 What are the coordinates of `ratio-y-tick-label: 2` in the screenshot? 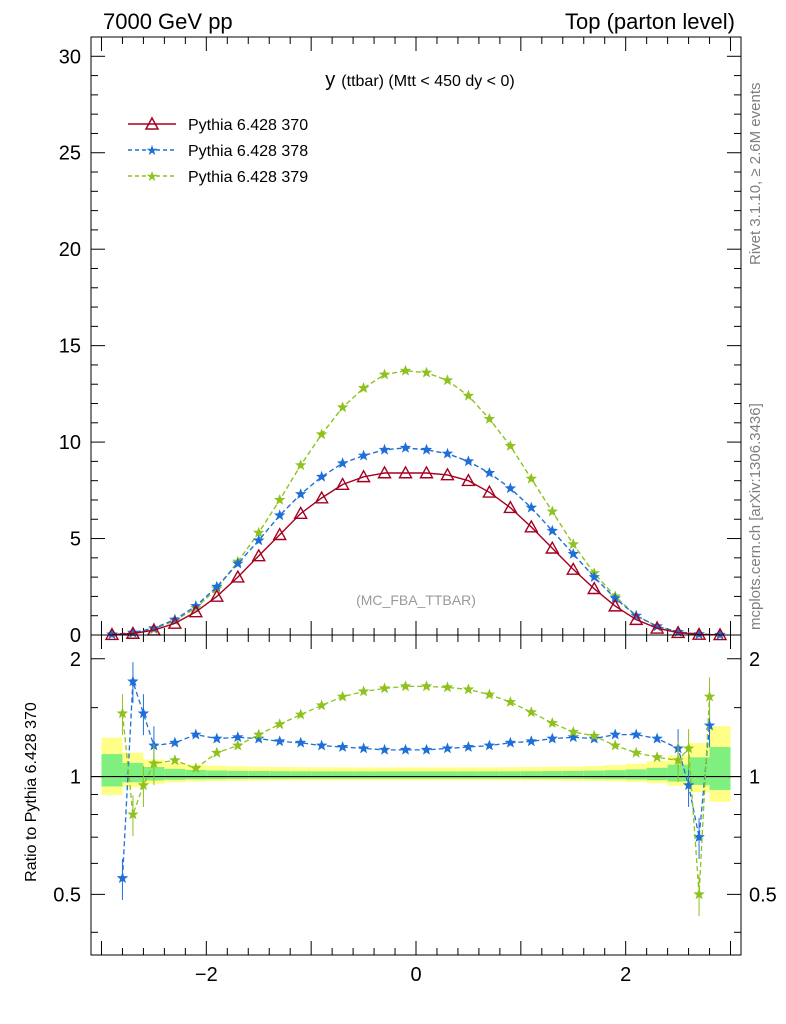 It's located at (75, 660).